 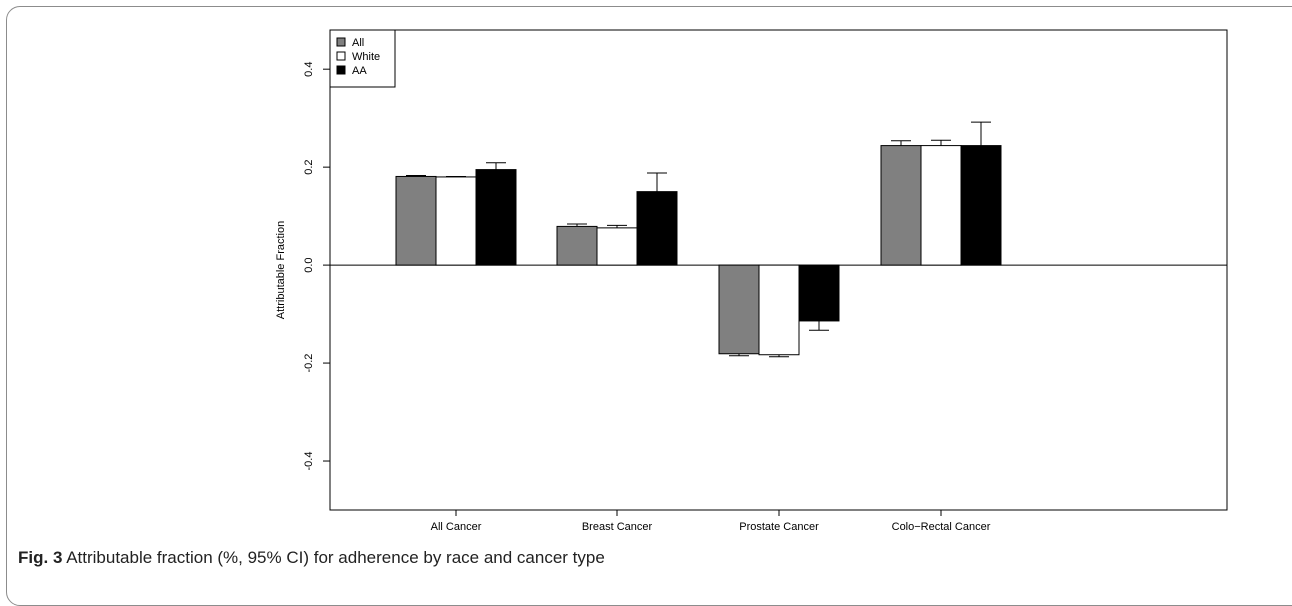 What do you see at coordinates (341, 42) in the screenshot?
I see `legend-swatch-all` at bounding box center [341, 42].